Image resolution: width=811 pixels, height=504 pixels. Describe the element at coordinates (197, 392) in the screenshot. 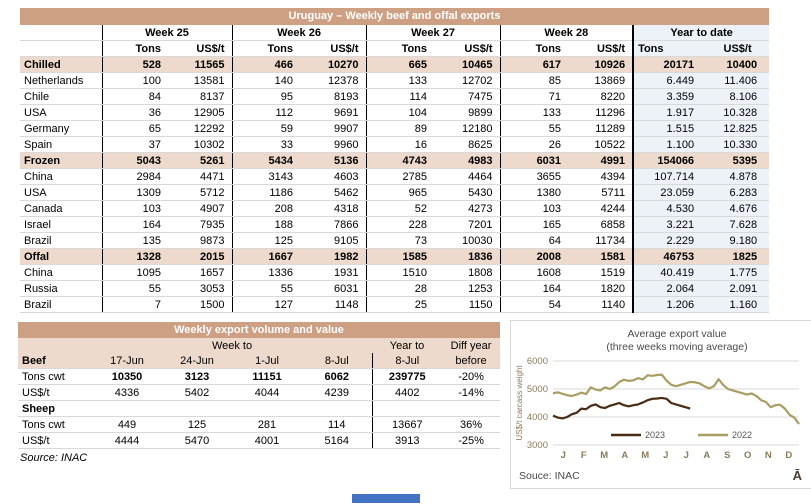

I see `value-cell: 5402` at that location.